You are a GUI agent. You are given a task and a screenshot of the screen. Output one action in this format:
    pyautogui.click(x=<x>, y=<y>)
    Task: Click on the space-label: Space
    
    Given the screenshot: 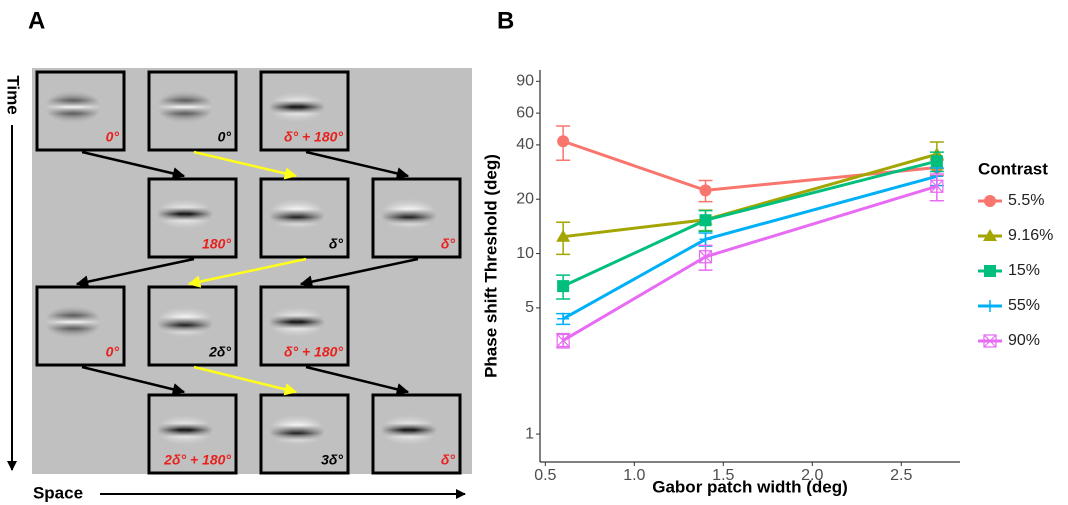 What is the action you would take?
    pyautogui.click(x=58, y=492)
    